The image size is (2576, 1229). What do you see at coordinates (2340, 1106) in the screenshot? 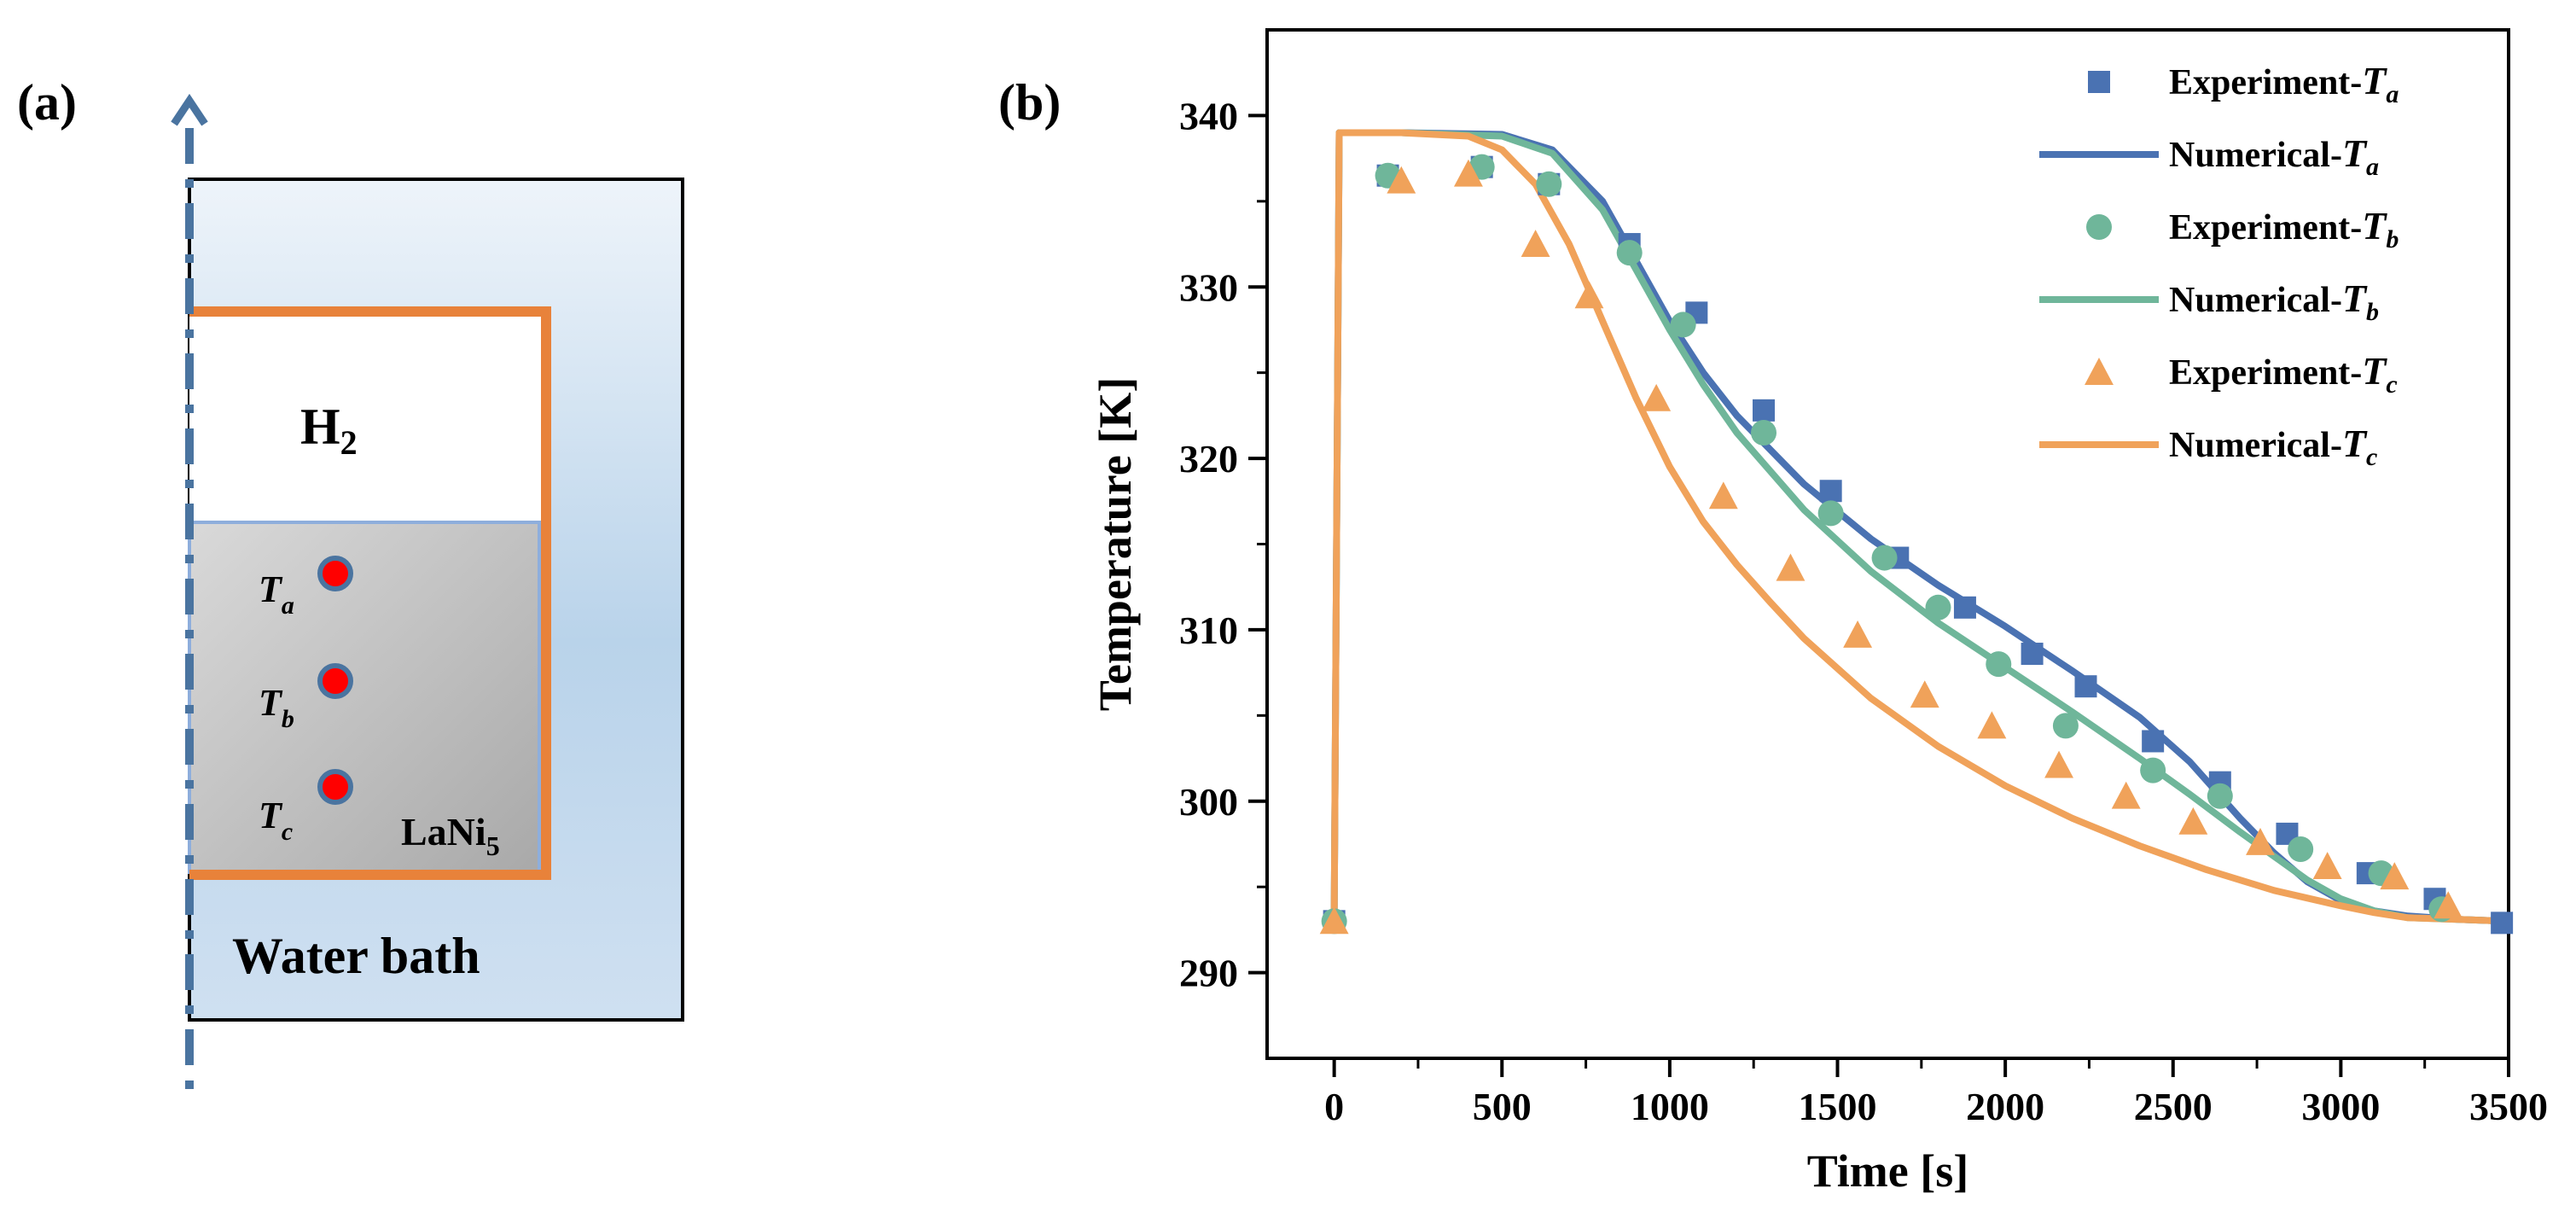
I see `x-tick-label: 3000` at bounding box center [2340, 1106].